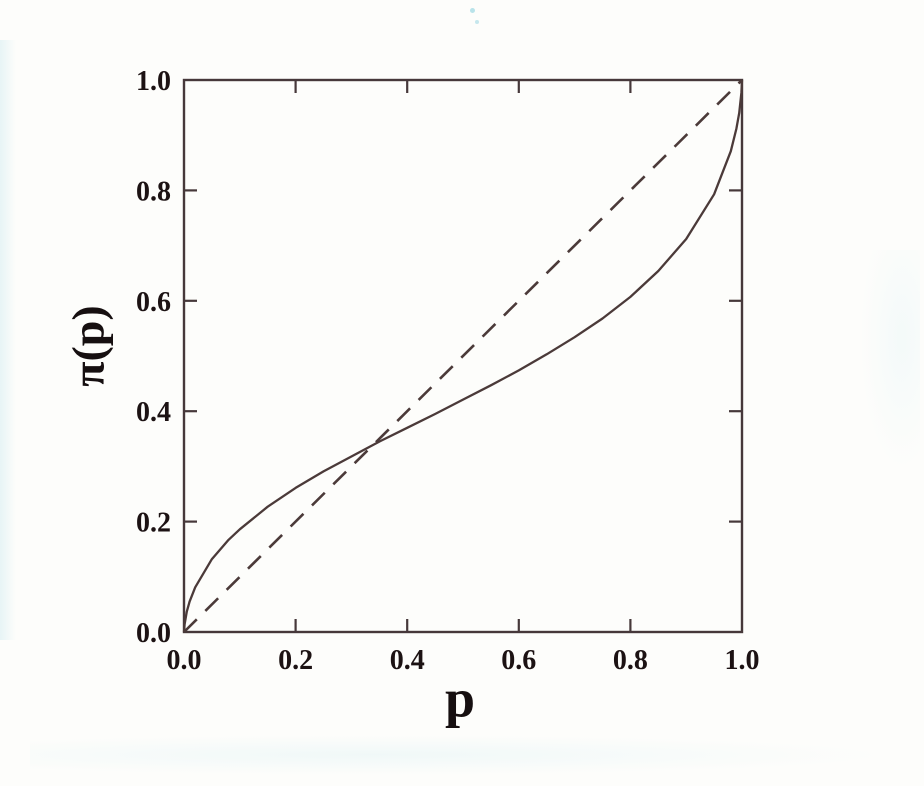  What do you see at coordinates (153, 523) in the screenshot?
I see `y-tick-label: 0.2` at bounding box center [153, 523].